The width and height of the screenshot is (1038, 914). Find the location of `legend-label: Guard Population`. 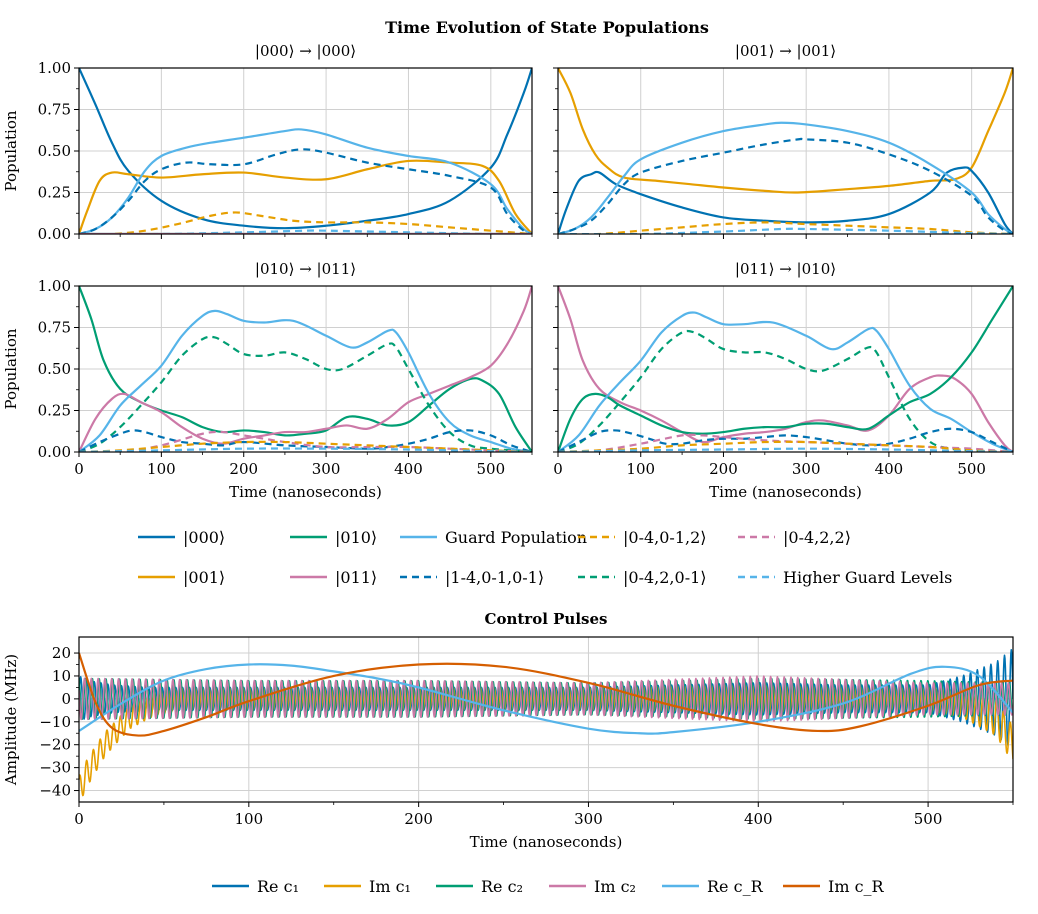

legend-label: Guard Population is located at coordinates (516, 537).